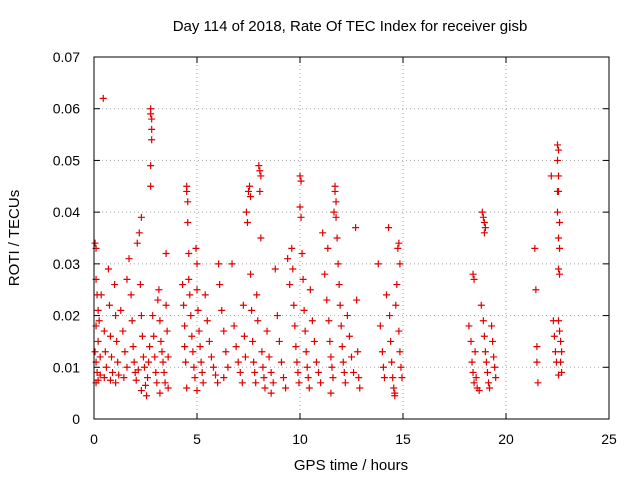 The width and height of the screenshot is (640, 480). I want to click on y-tick-label: 0, so click(76, 419).